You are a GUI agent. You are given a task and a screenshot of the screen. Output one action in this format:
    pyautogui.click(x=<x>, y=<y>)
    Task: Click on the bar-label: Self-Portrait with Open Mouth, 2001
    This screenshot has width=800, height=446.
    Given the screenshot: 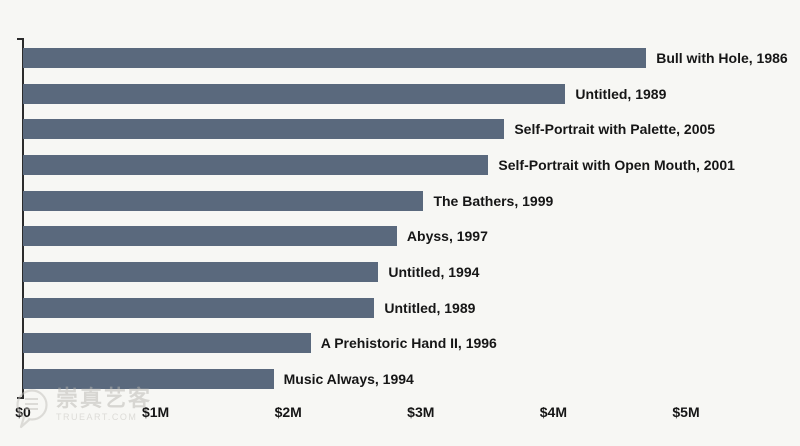 What is the action you would take?
    pyautogui.click(x=616, y=164)
    